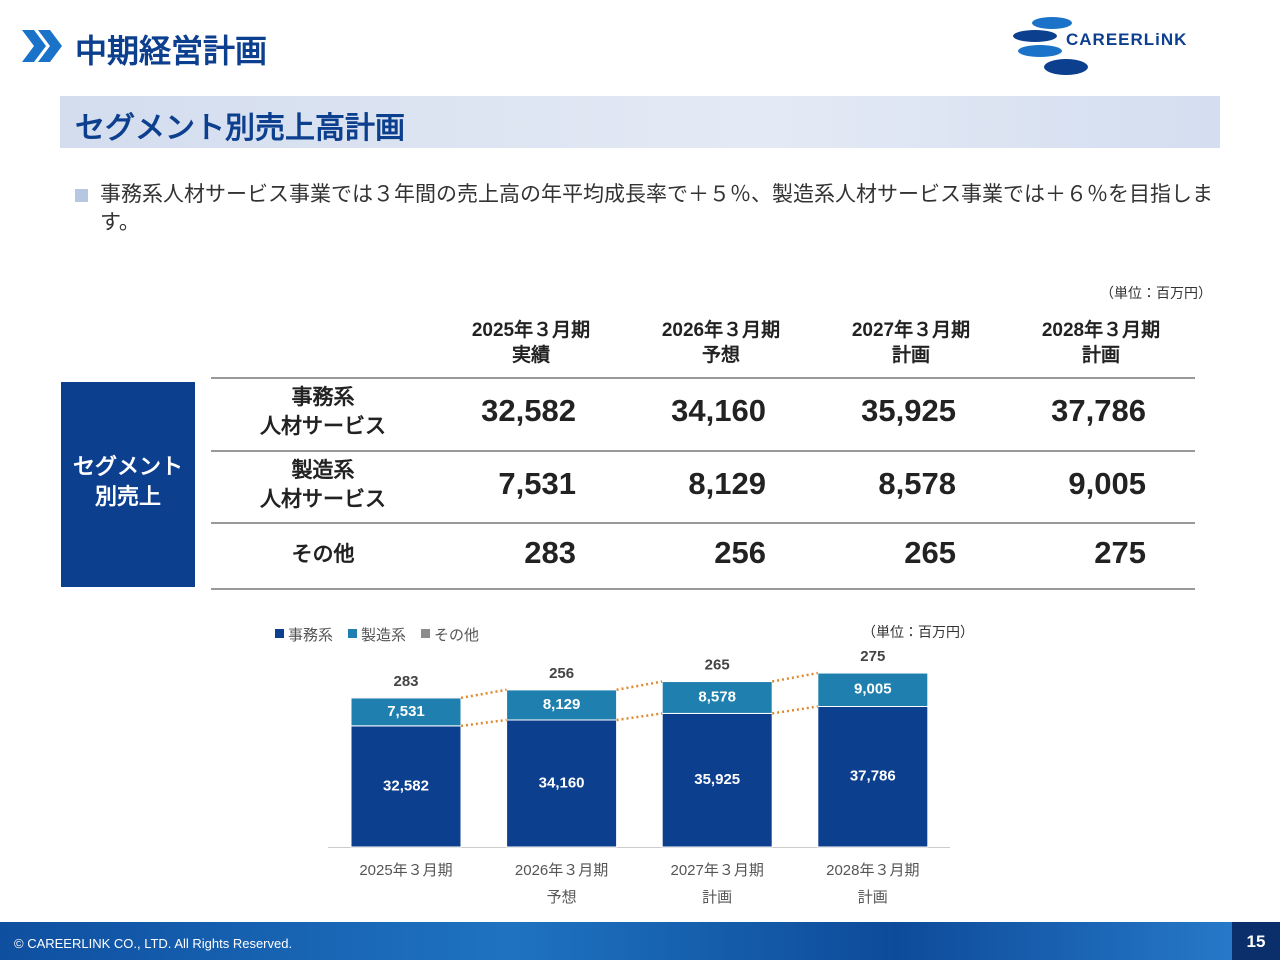  Describe the element at coordinates (1107, 483) in the screenshot. I see `table-cell: 9,005` at that location.